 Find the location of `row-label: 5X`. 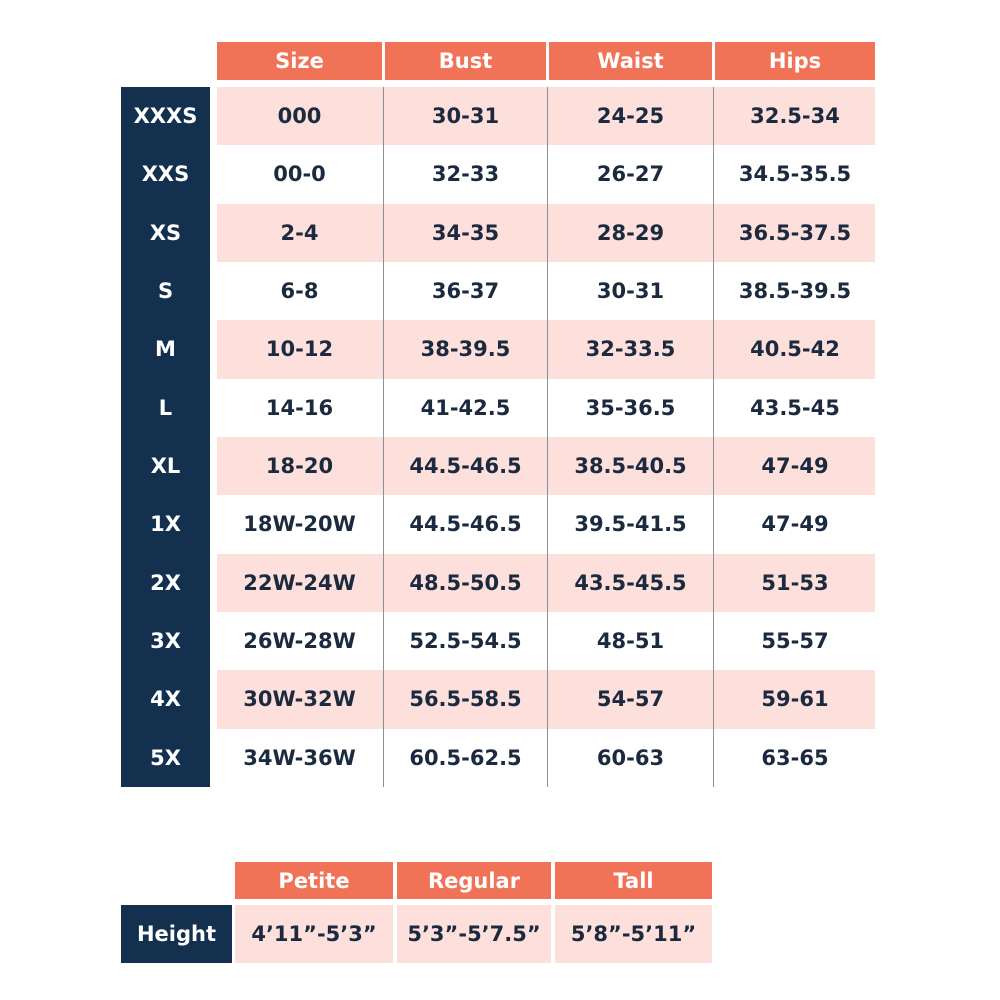

row-label: 5X is located at coordinates (165, 757).